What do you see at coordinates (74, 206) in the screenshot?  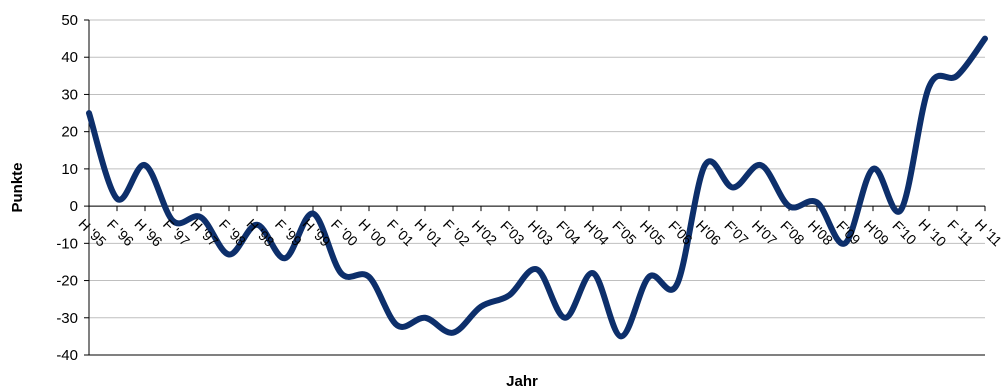 I see `y-tick-label: 0` at bounding box center [74, 206].